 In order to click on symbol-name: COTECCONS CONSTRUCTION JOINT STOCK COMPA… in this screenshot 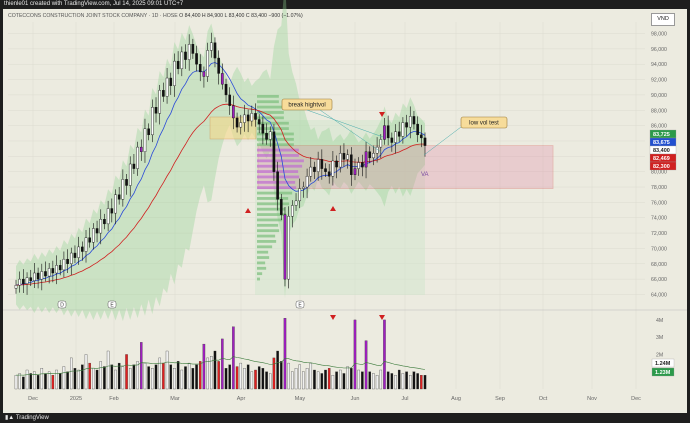, I will do `click(93, 16)`.